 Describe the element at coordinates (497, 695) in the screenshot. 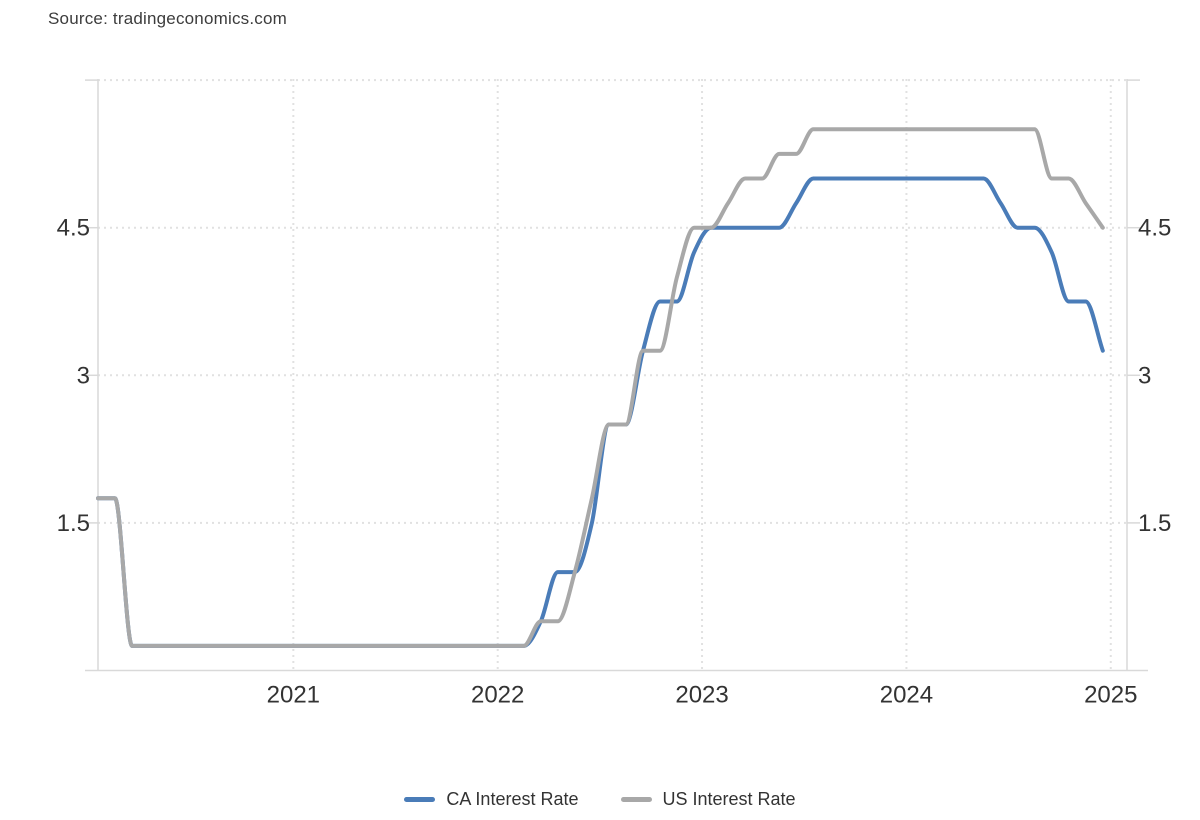

I see `x-axis-label: 2022` at that location.